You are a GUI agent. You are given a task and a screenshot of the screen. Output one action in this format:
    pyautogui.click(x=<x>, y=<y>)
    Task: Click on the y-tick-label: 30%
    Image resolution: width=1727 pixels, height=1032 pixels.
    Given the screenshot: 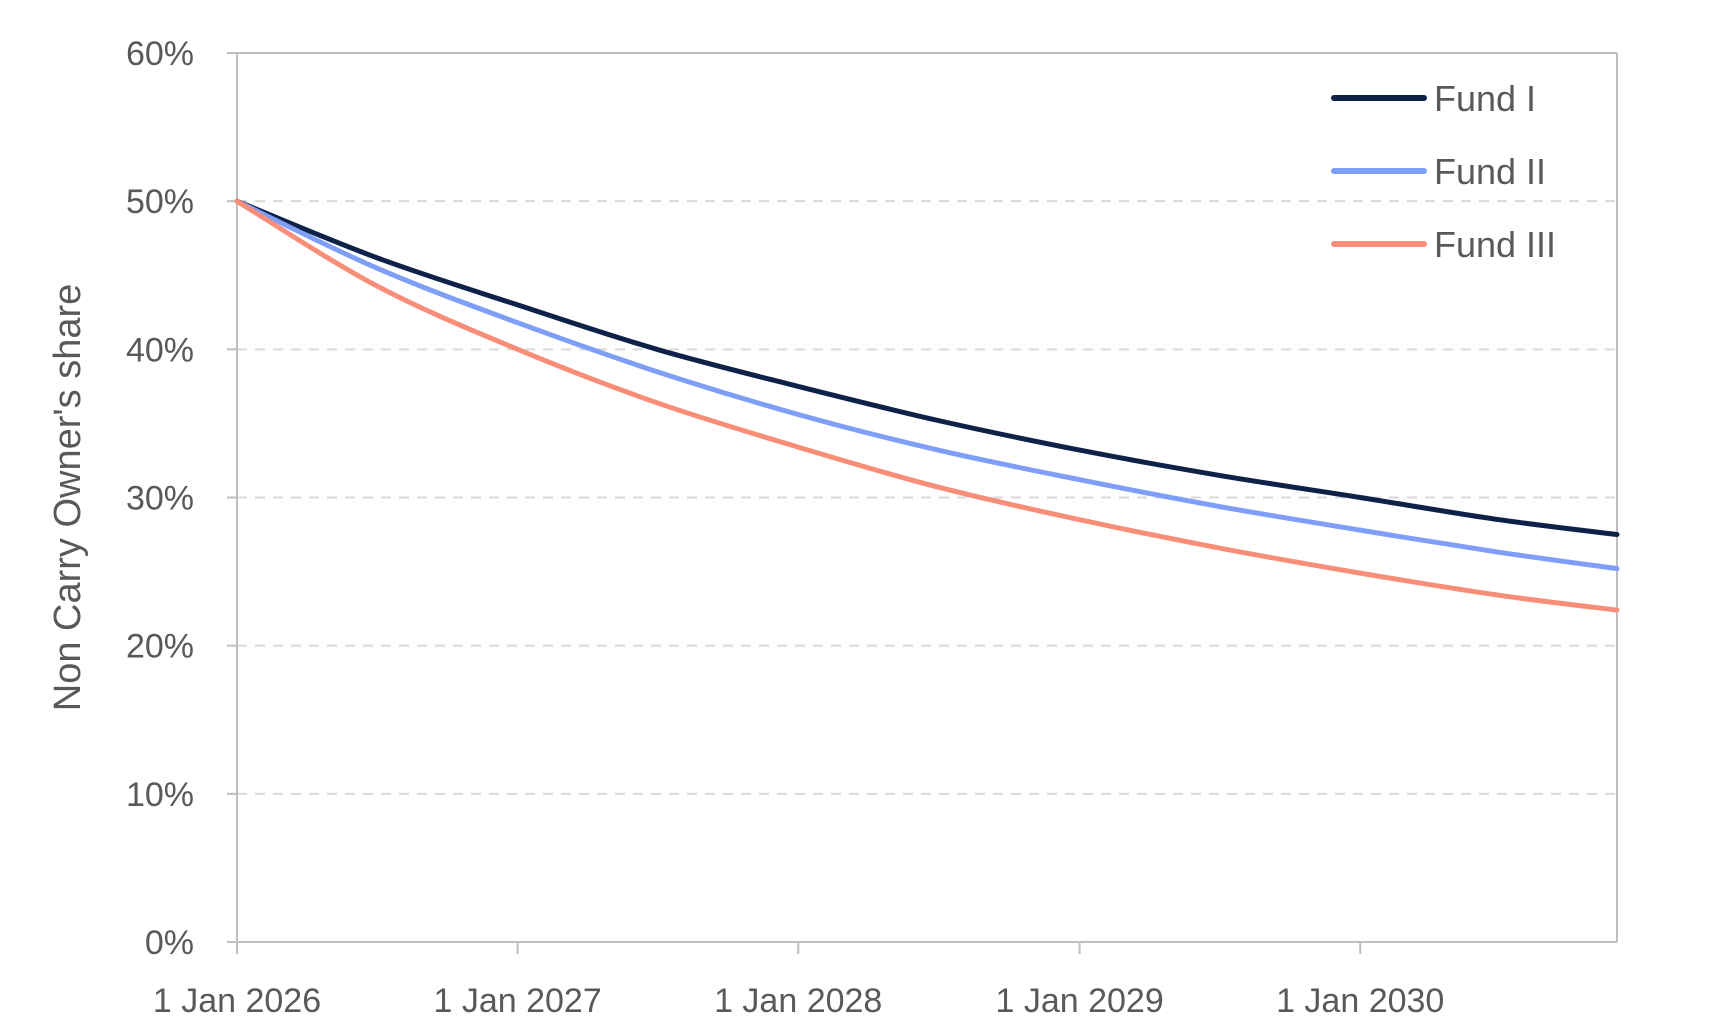 What is the action you would take?
    pyautogui.click(x=160, y=499)
    